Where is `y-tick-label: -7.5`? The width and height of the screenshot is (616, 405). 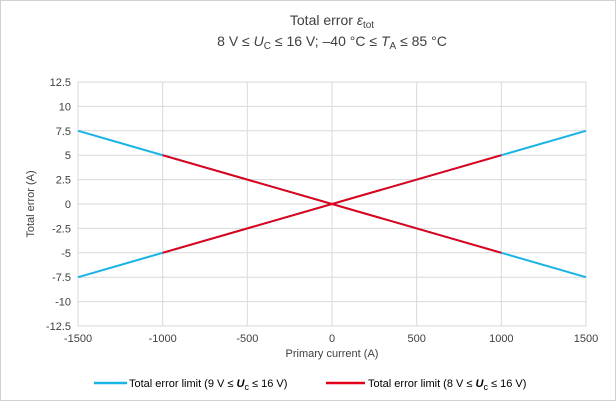 y-tick-label: -7.5 is located at coordinates (61, 278).